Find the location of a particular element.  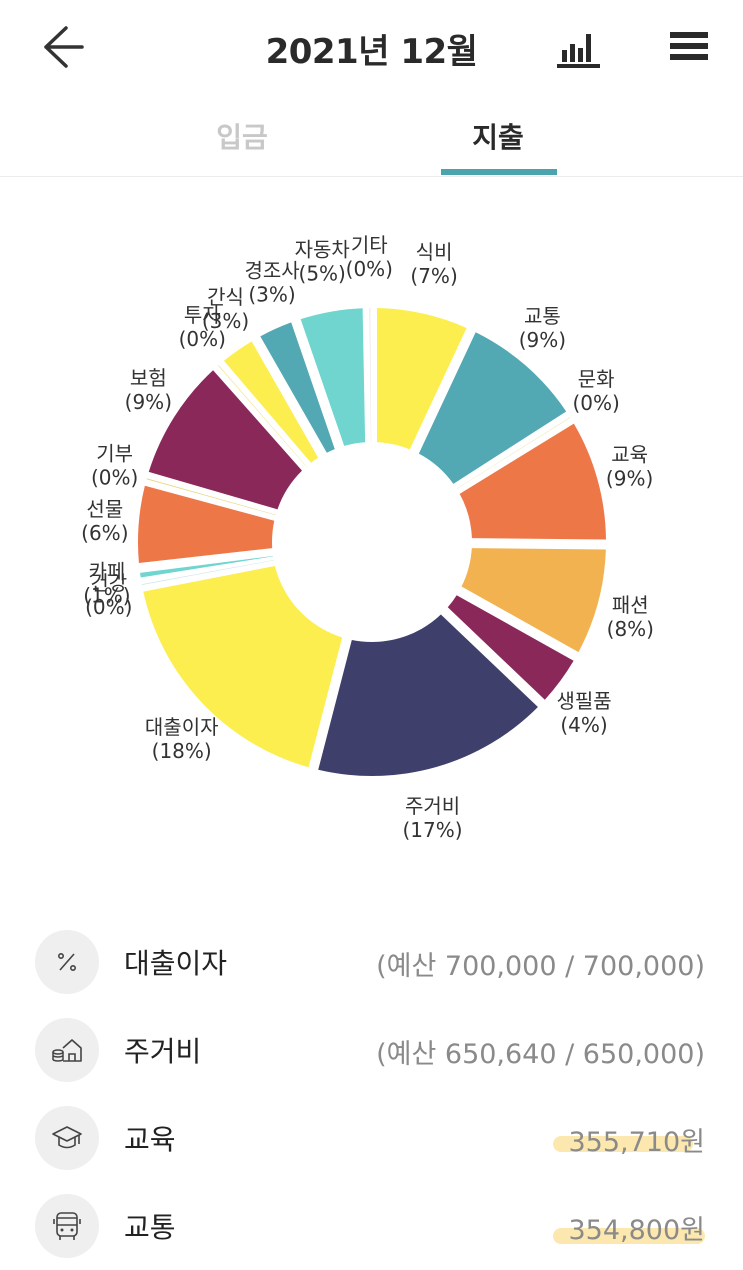

list-item: 주거비 (예산 650,640 / 650,000) is located at coordinates (371, 1050).